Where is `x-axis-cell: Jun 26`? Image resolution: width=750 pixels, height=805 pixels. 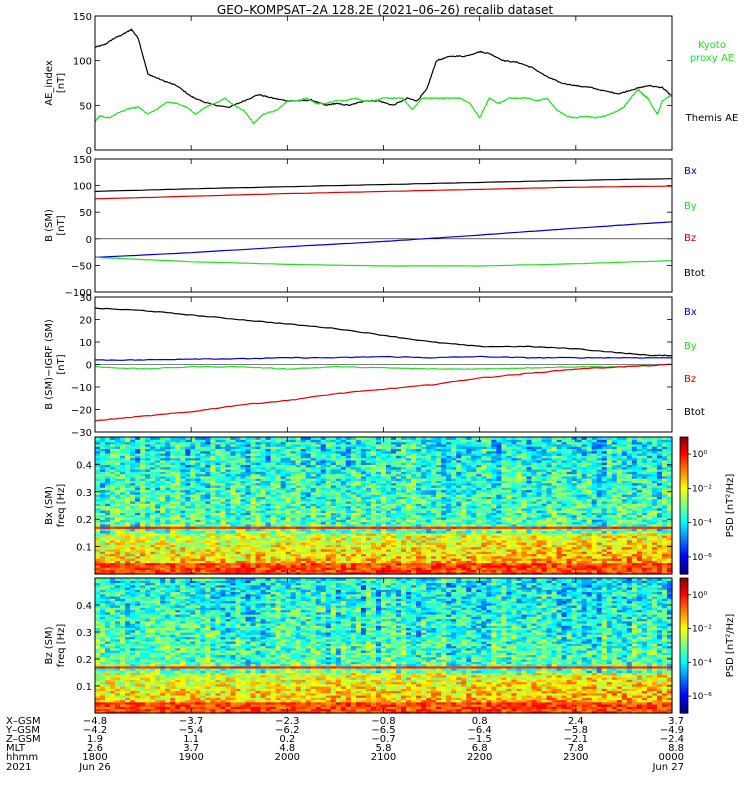 x-axis-cell: Jun 26 is located at coordinates (94, 767).